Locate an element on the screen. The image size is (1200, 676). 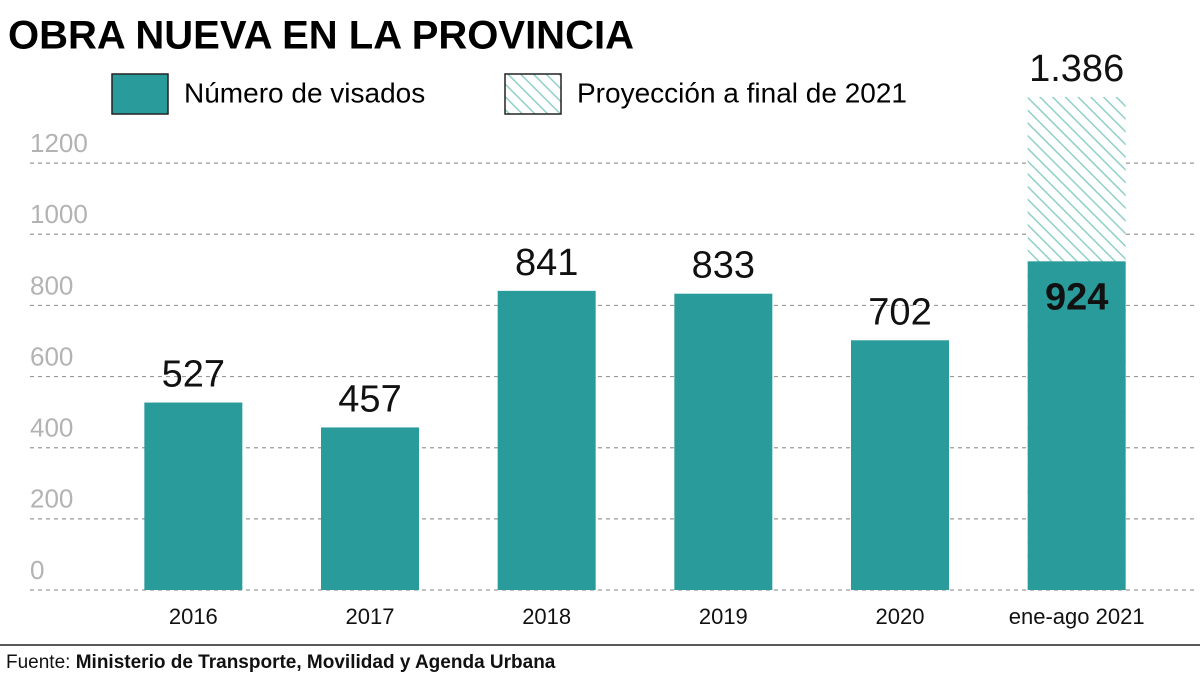
source-label: Fuente: is located at coordinates (38, 662).